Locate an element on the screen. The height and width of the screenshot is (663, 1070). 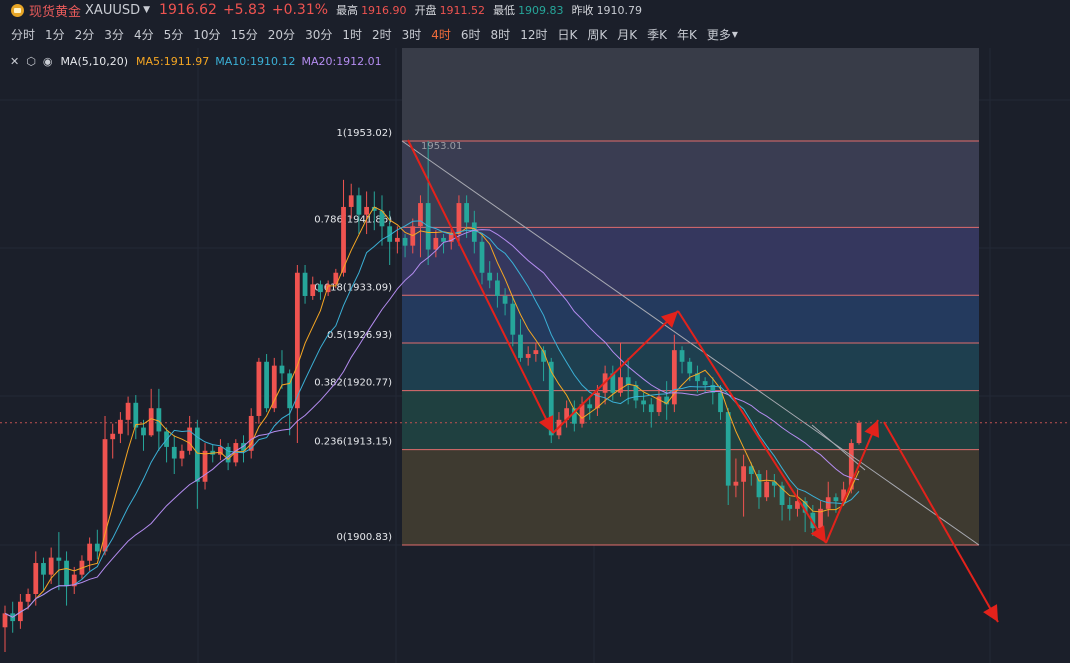
quote-stats: 最高 1916.90 开盘 1911.52 最低 1909.83 昨收 1910.79 is located at coordinates (485, 10).